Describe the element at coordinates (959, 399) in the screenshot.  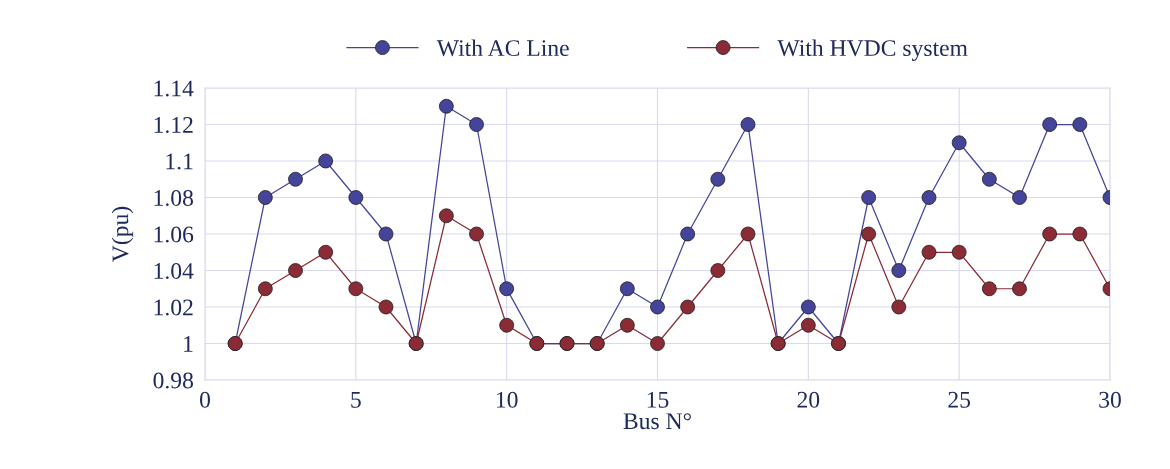
I see `x-tick-label: 25` at that location.